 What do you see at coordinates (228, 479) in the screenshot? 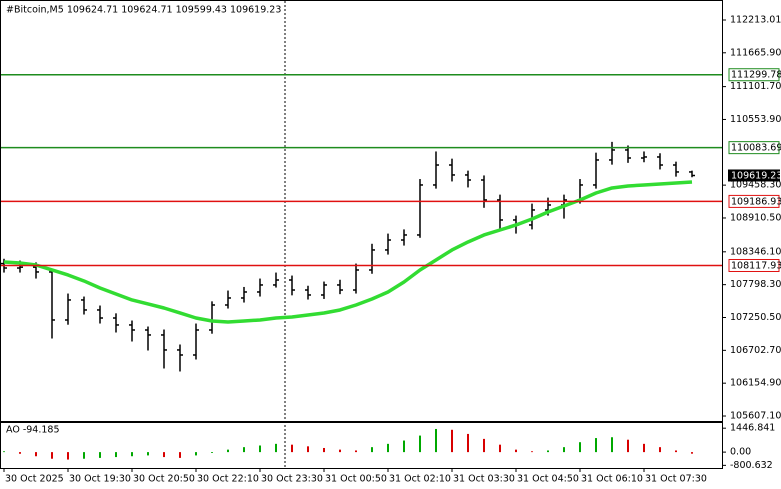
I see `x-tick-label: 30 Oct 22:10` at bounding box center [228, 479].